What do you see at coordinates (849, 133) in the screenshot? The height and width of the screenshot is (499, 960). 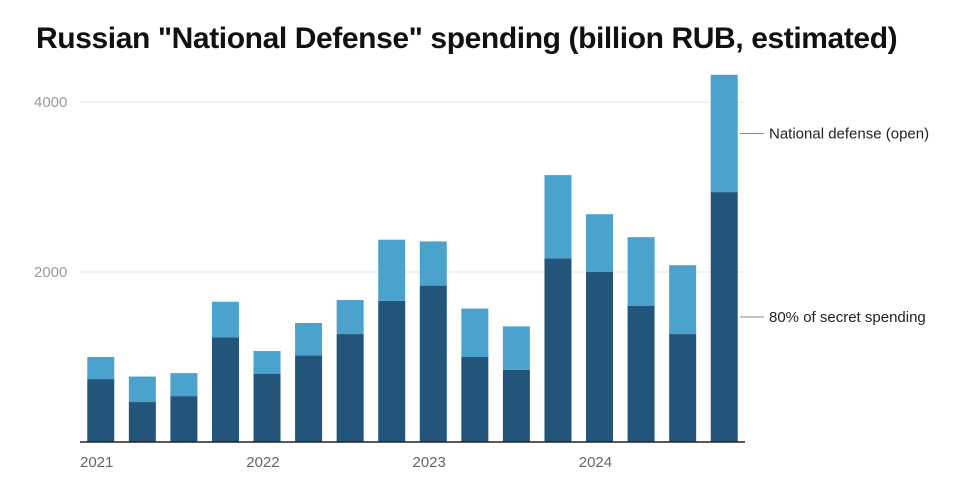 I see `legend-label-open: National defense (open)` at bounding box center [849, 133].